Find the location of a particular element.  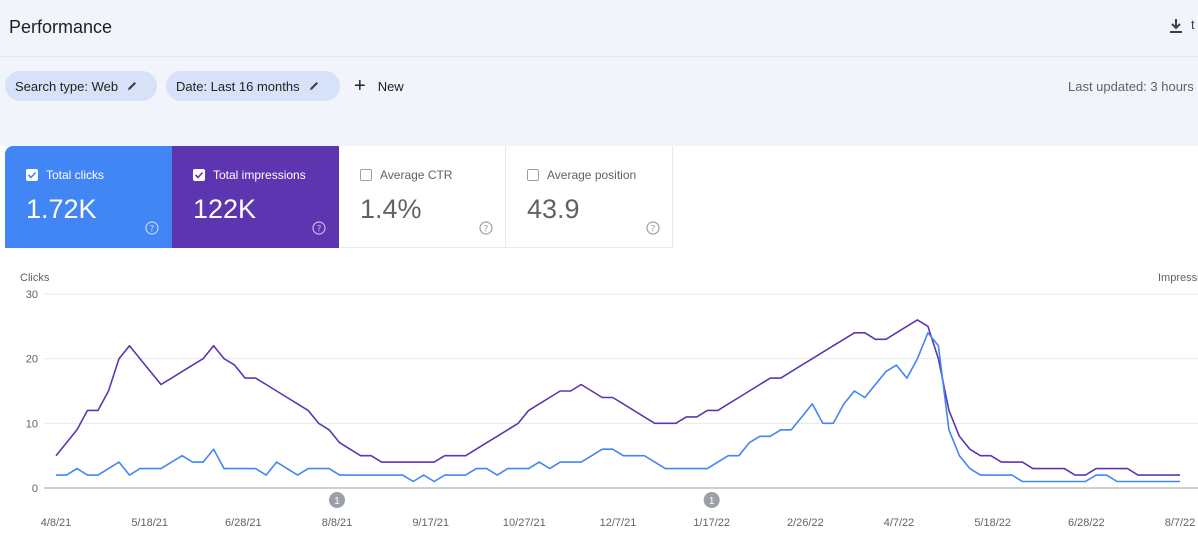

x-tick-label: 1/17/22 is located at coordinates (711, 523).